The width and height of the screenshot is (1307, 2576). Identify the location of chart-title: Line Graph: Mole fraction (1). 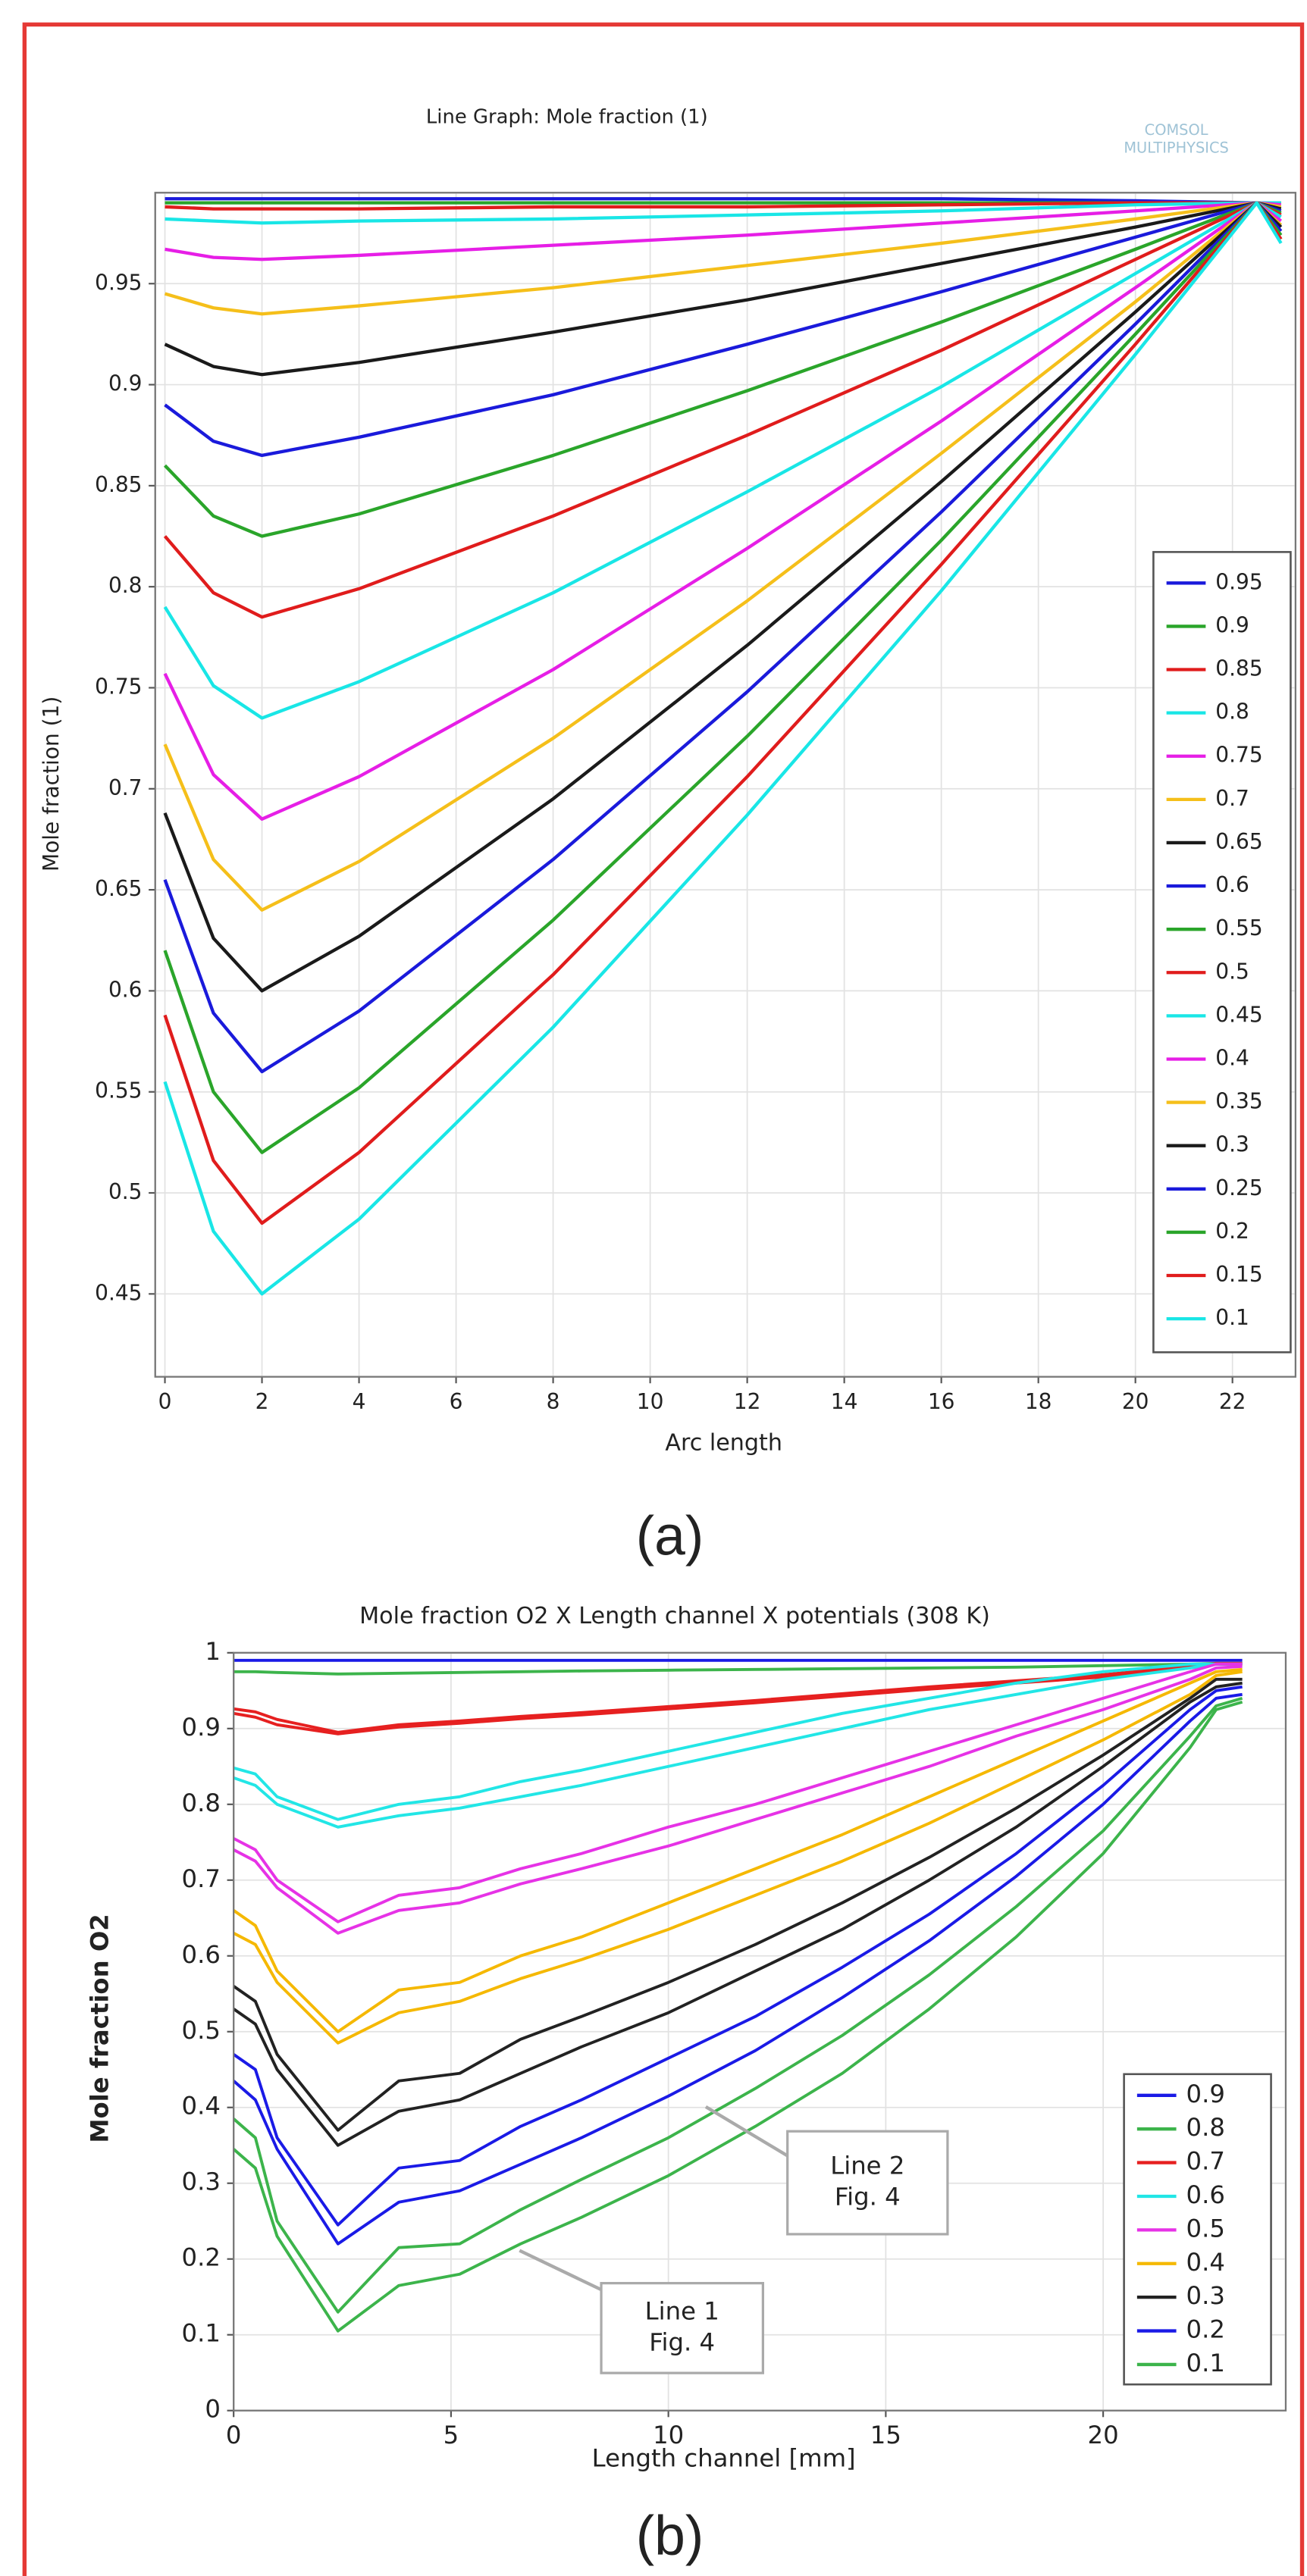
(567, 117).